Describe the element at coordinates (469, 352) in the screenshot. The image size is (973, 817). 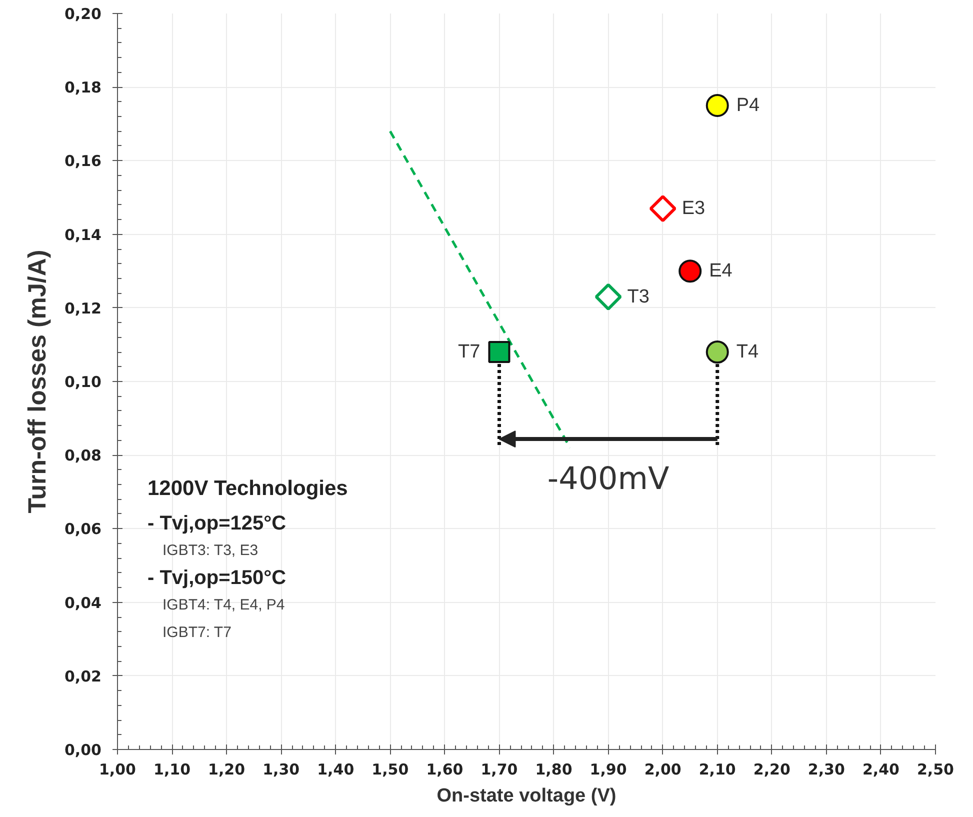
I see `series-label: T7` at that location.